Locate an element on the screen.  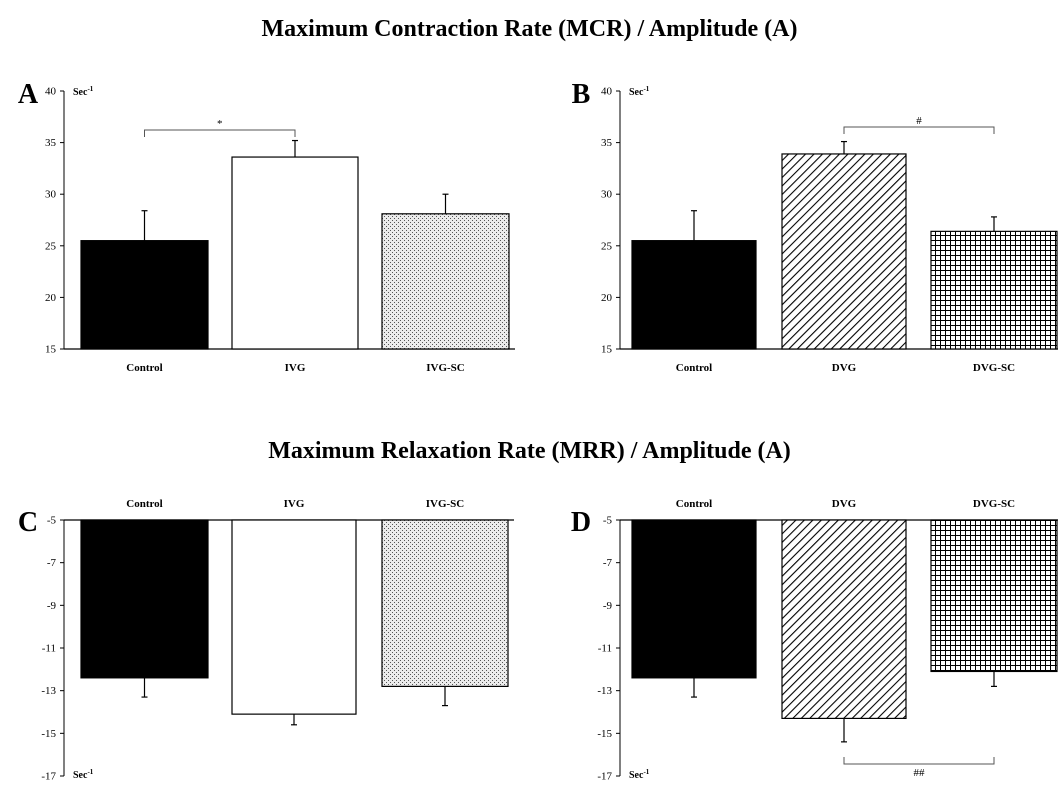
significance-marker: ## is located at coordinates (920, 773).